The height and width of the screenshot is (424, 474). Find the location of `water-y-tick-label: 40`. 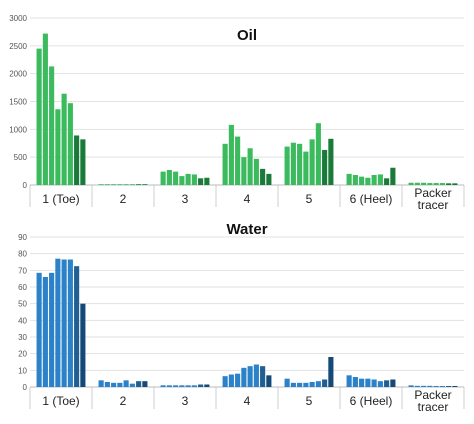

water-y-tick-label: 40 is located at coordinates (22, 320).